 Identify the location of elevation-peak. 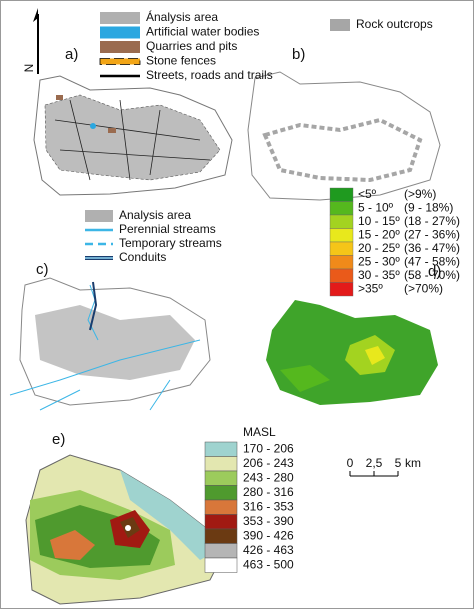
(128, 528).